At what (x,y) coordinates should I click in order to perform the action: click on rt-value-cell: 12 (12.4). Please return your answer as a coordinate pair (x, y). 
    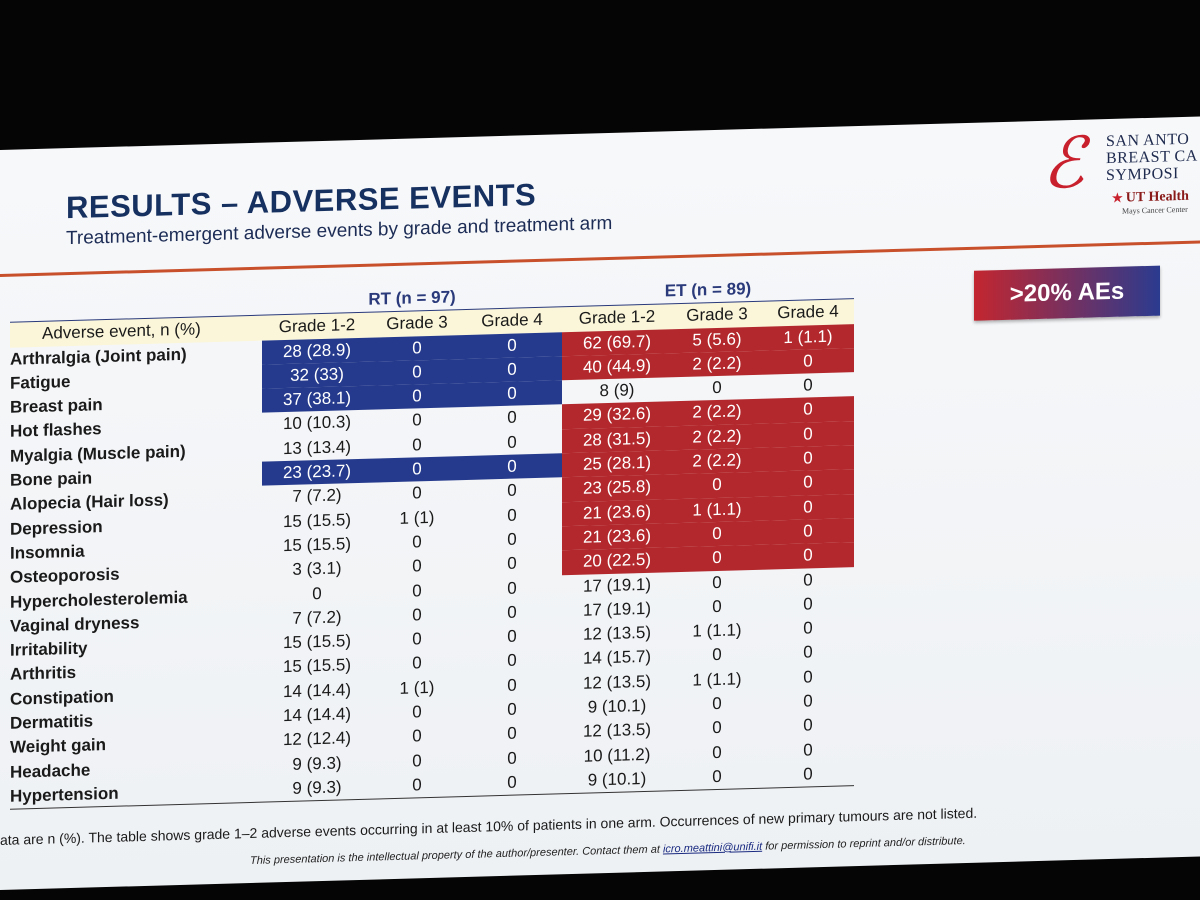
    Looking at the image, I should click on (317, 739).